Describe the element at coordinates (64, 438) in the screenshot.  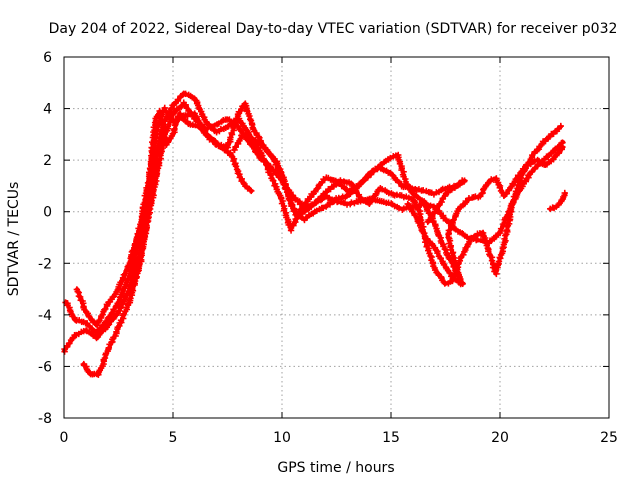
I see `x-tick-label: 0` at that location.